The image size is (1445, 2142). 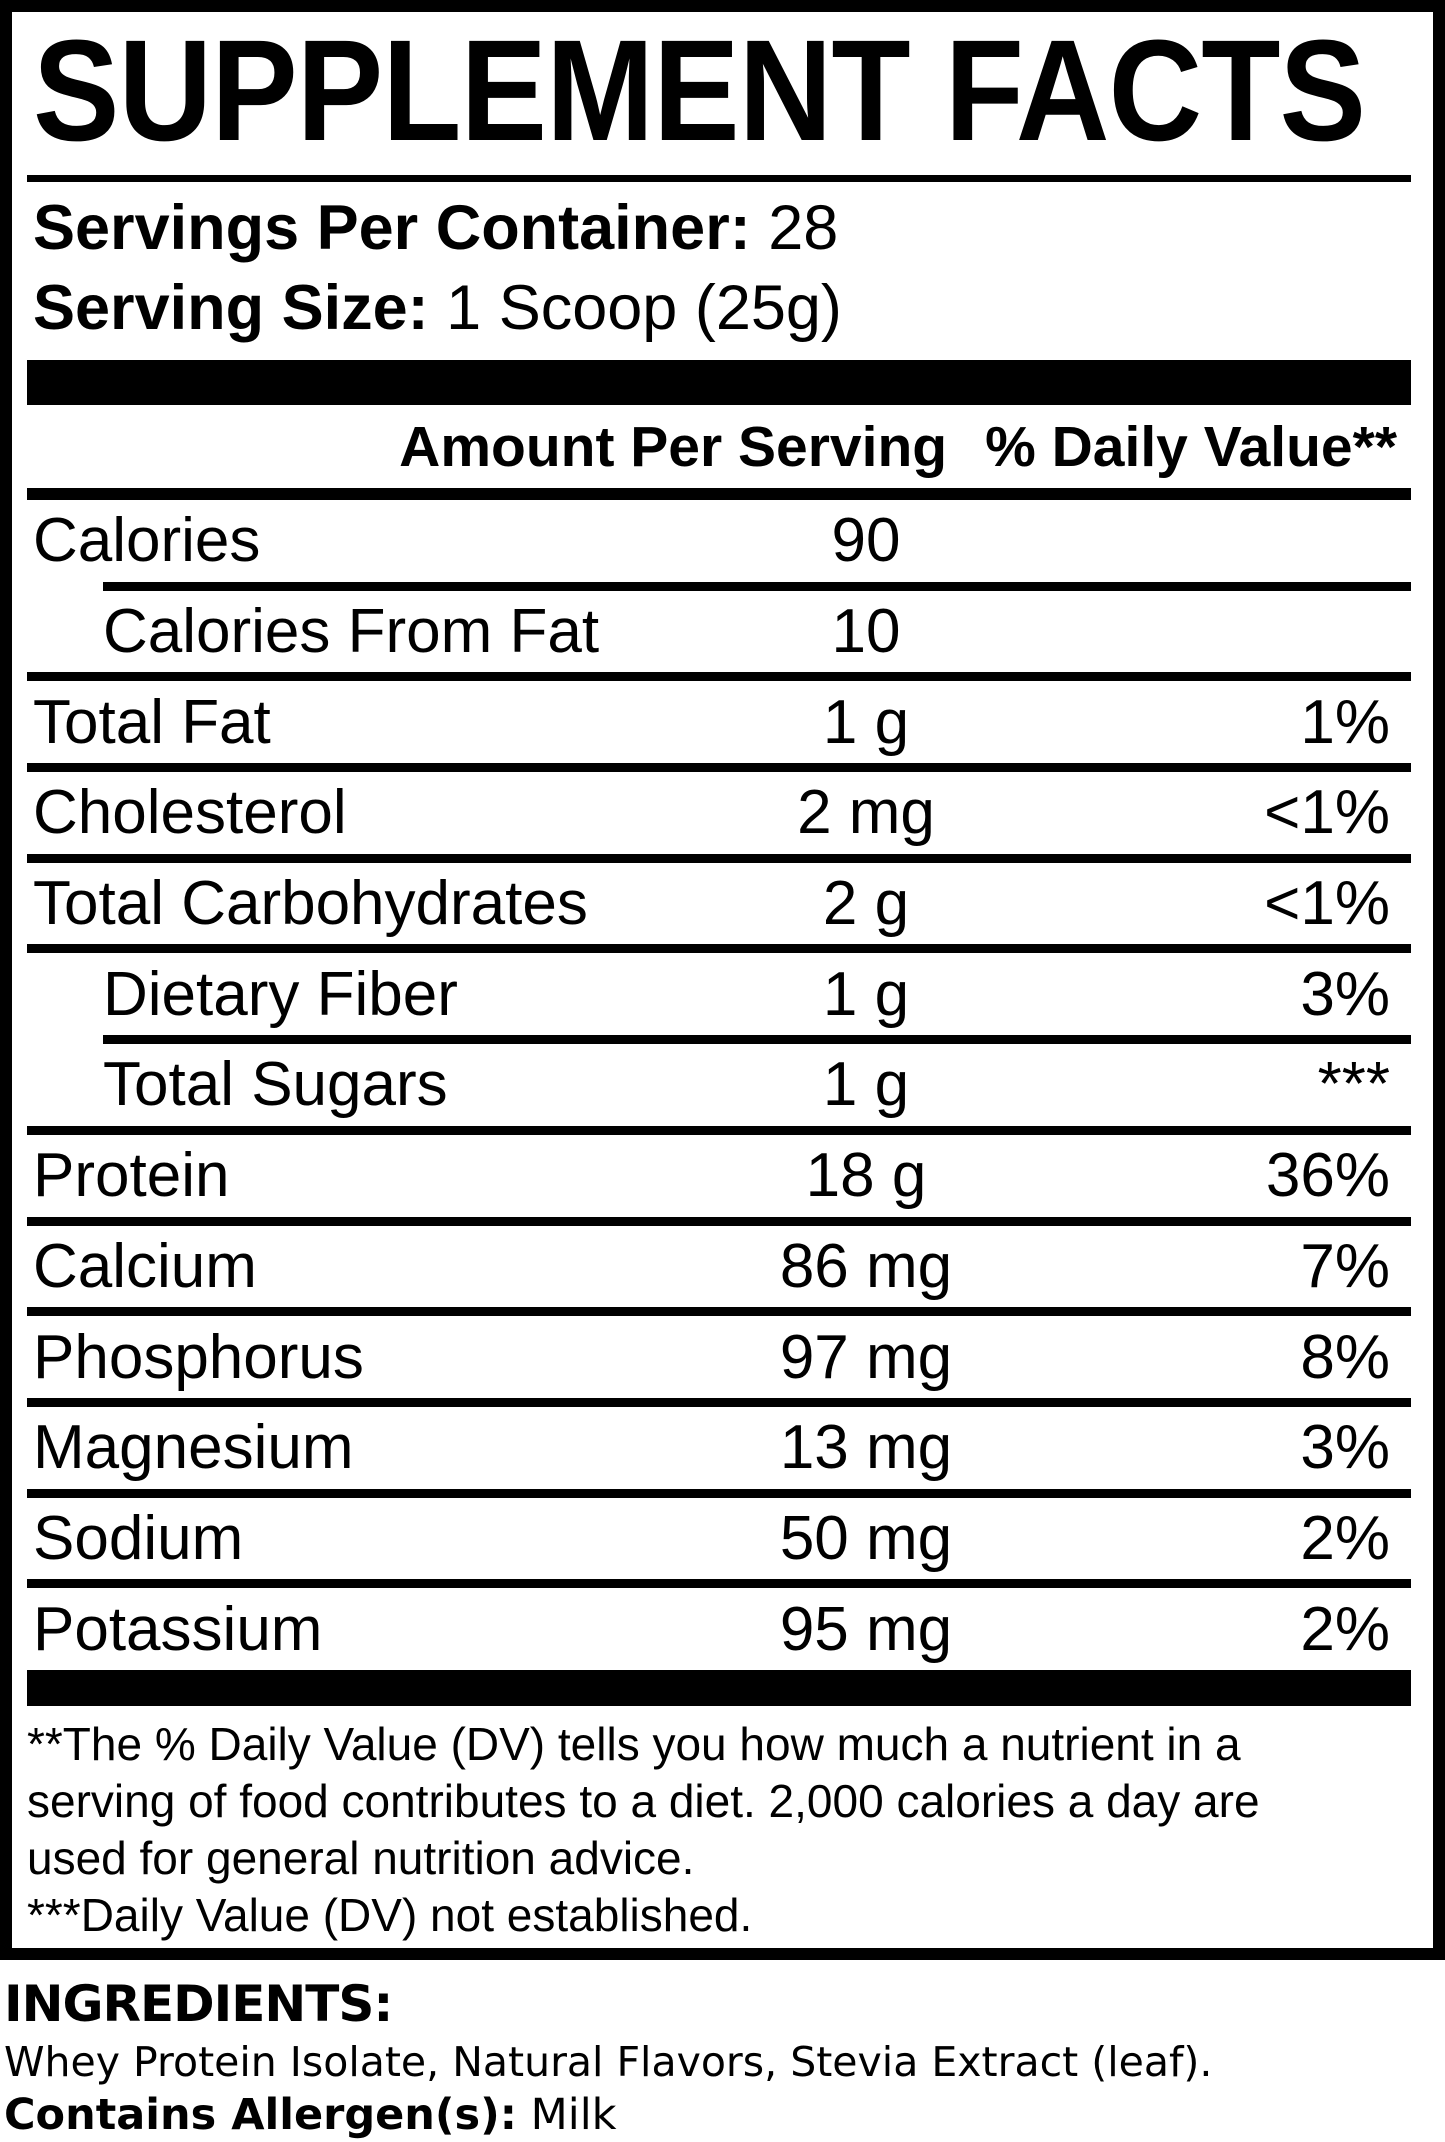 I want to click on nutrient-name: Total Fat, so click(x=152, y=722).